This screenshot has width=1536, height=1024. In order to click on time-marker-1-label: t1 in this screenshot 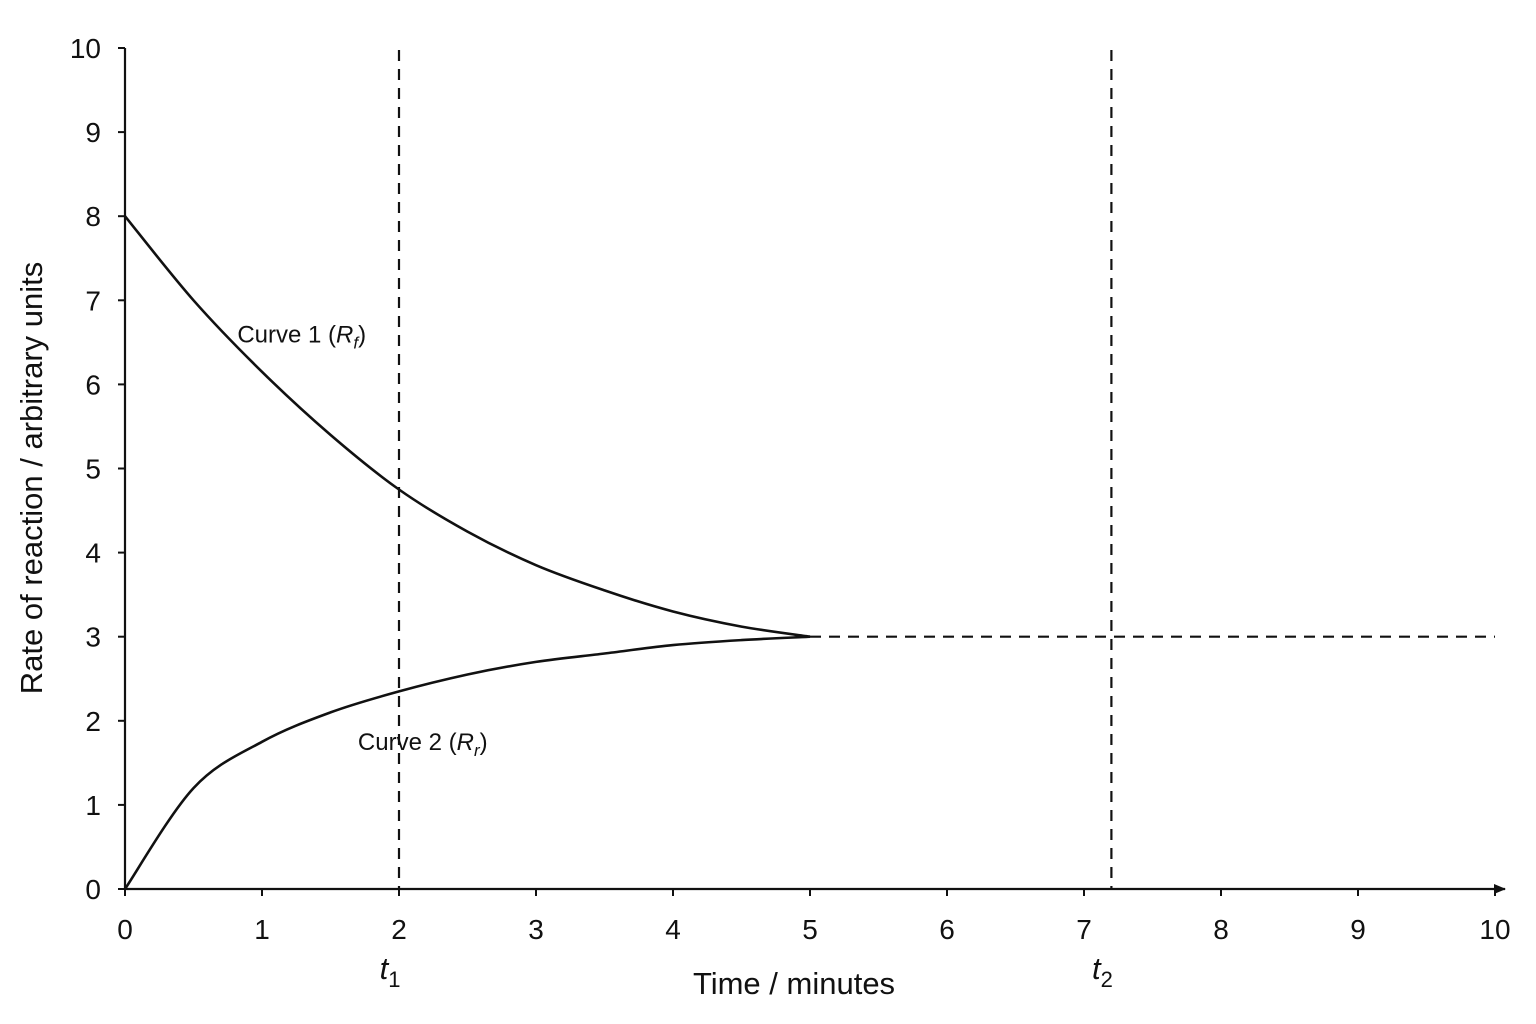, I will do `click(390, 971)`.